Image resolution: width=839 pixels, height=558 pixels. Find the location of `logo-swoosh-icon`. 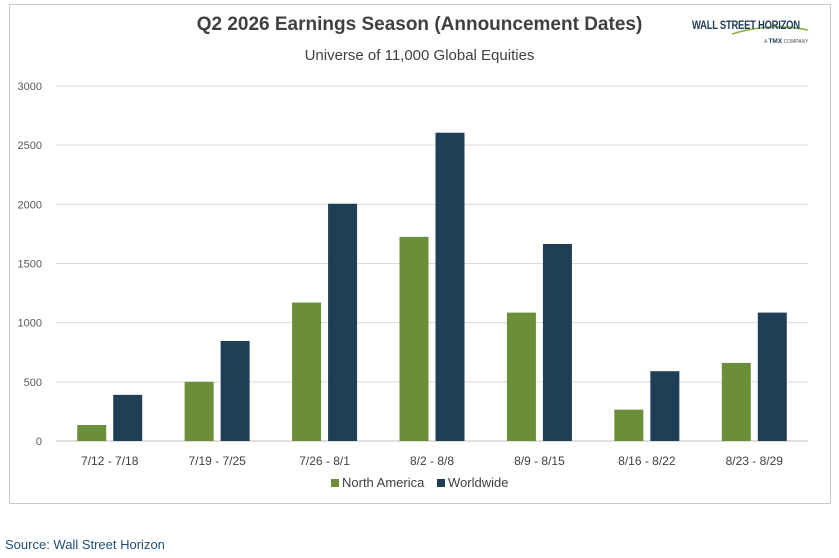

logo-swoosh-icon is located at coordinates (770, 30).